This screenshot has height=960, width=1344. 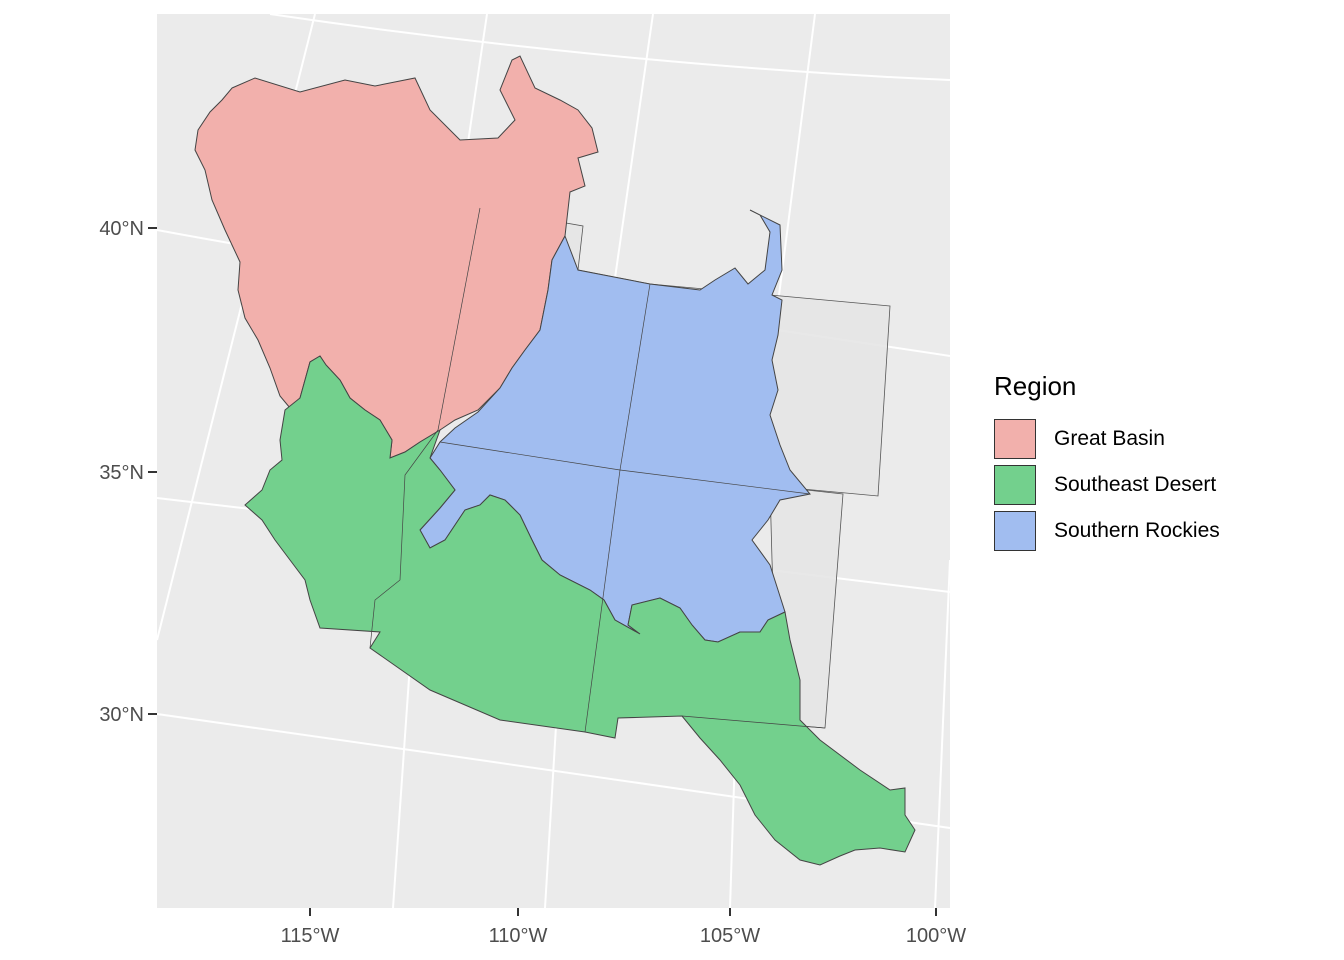 What do you see at coordinates (1035, 386) in the screenshot?
I see `legend-title: Region` at bounding box center [1035, 386].